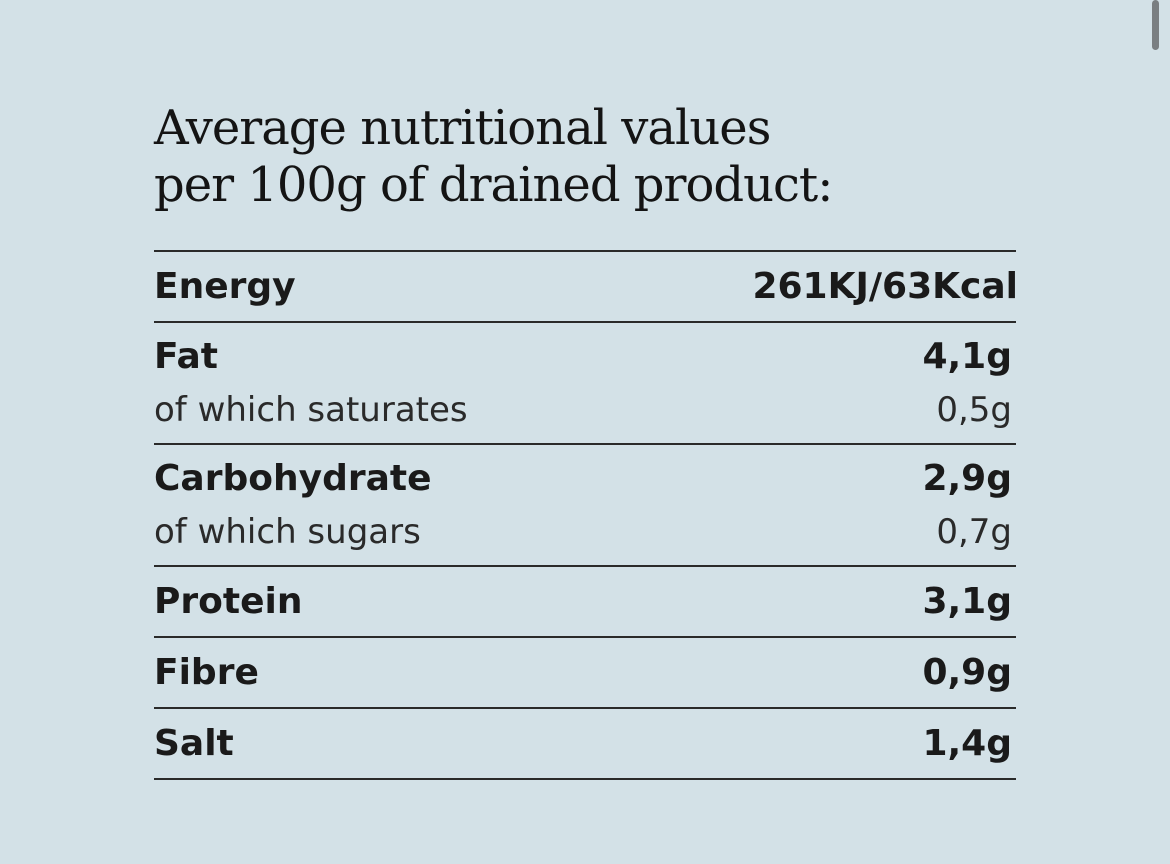 The width and height of the screenshot is (1170, 864). Describe the element at coordinates (974, 531) in the screenshot. I see `sugars-value: 0,7g` at that location.